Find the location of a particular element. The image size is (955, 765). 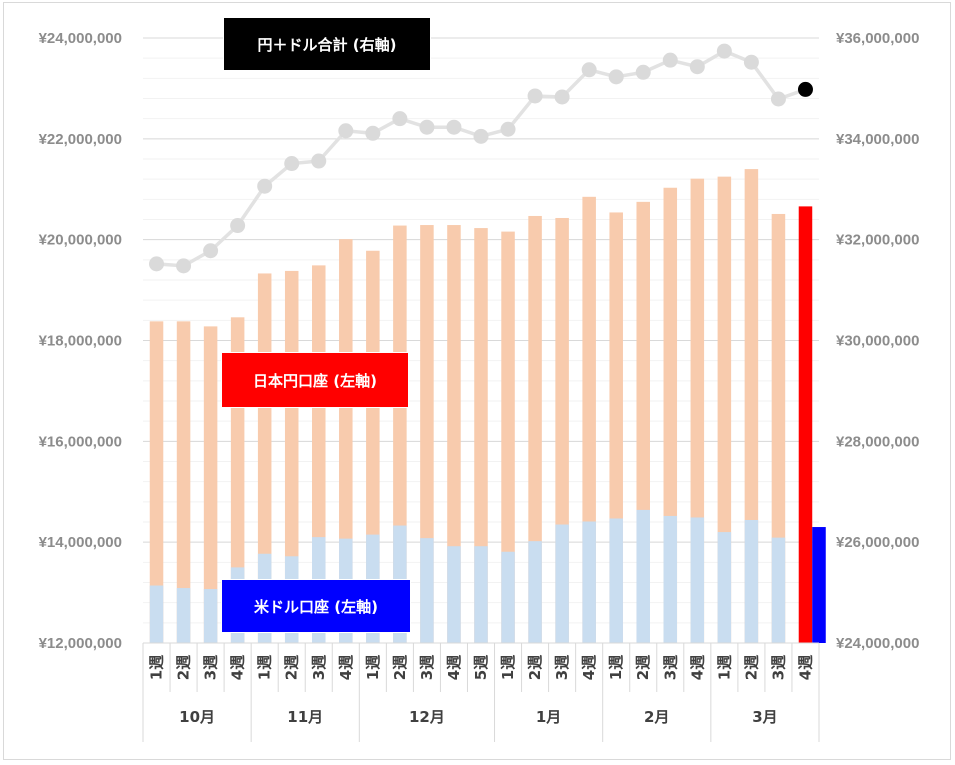

right-axis-tick-label: ¥26,000,000 is located at coordinates (877, 542).